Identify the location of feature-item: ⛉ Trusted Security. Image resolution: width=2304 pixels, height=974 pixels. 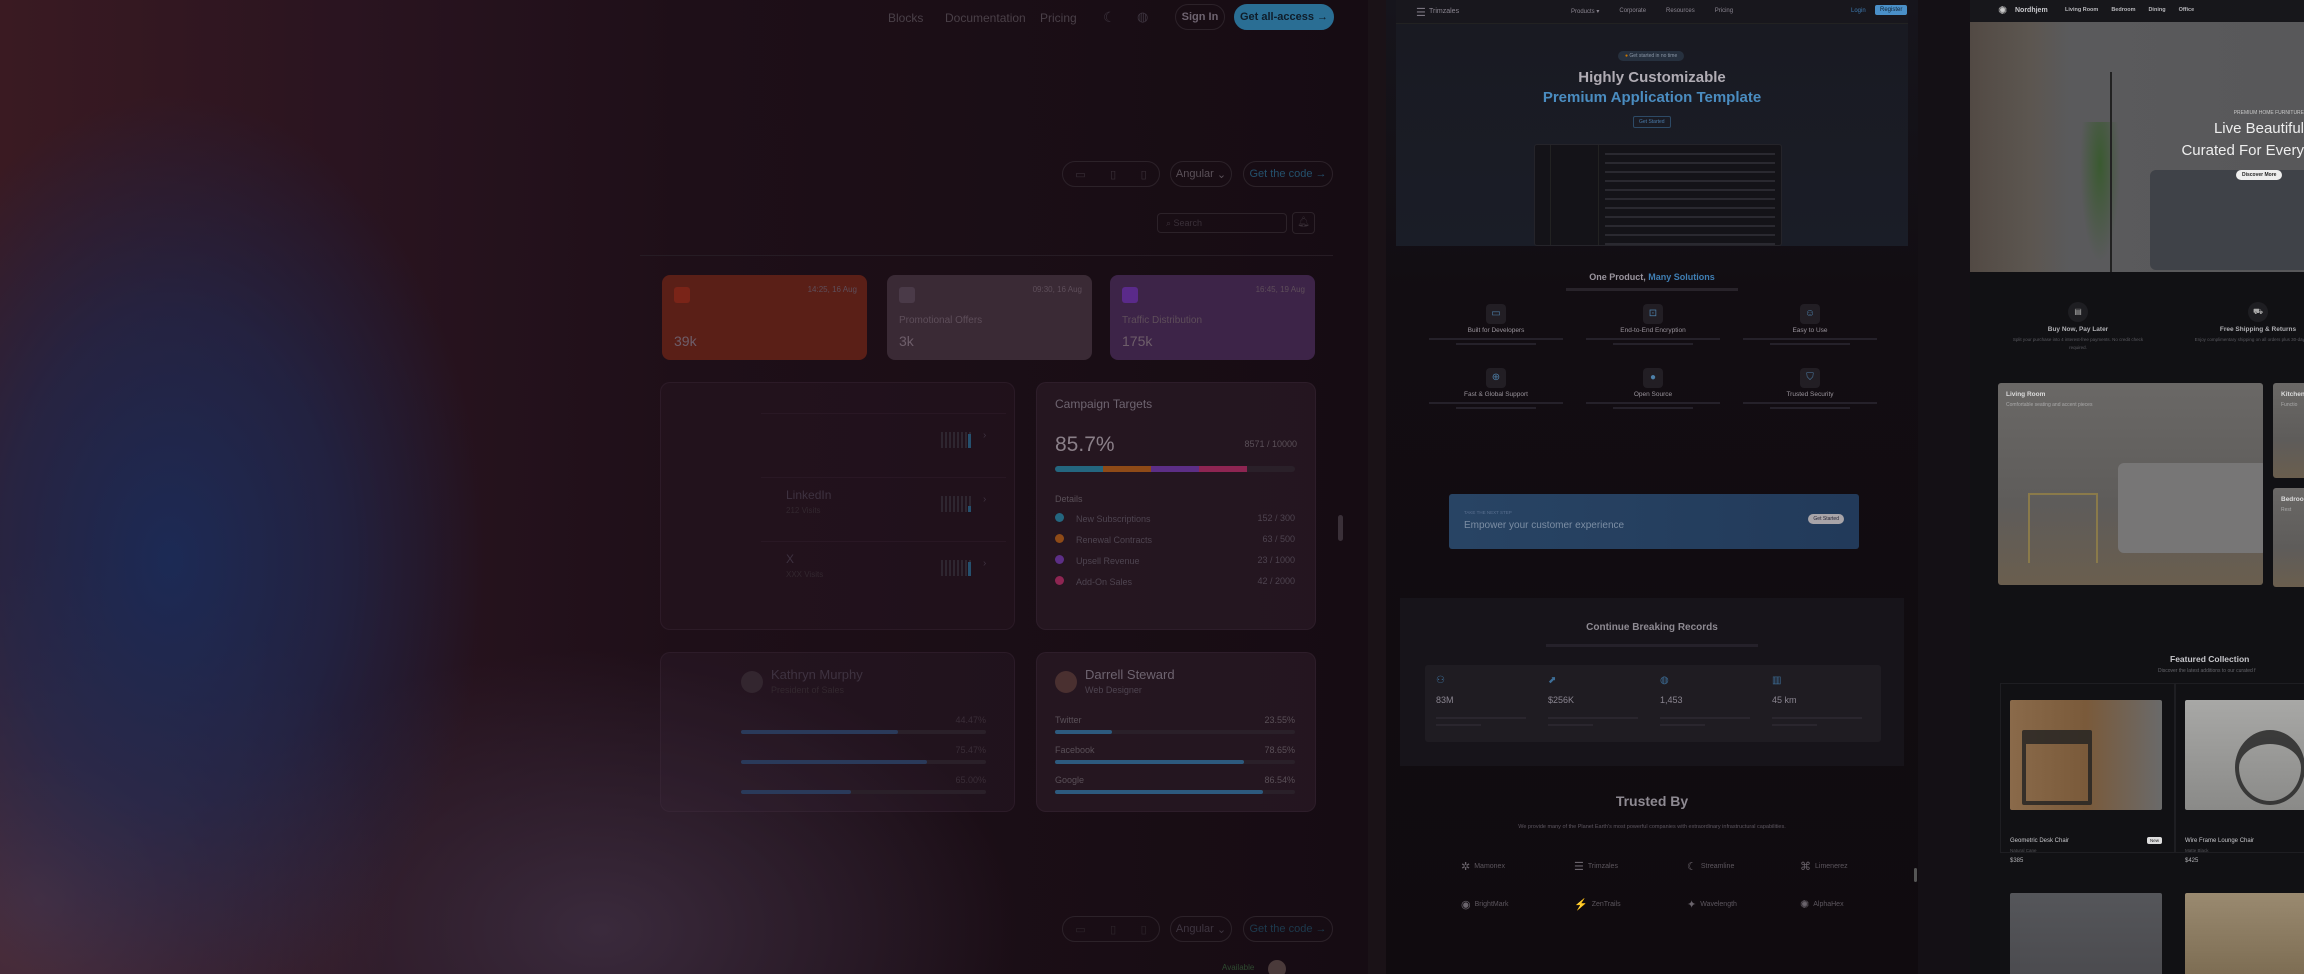
(1810, 388).